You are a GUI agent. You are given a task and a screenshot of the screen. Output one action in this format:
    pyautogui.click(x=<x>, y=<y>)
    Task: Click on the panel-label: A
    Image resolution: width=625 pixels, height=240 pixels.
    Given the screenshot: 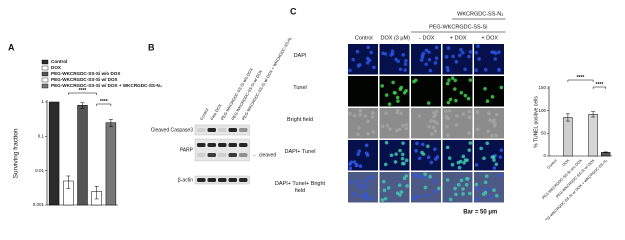 What is the action you would take?
    pyautogui.click(x=11, y=47)
    